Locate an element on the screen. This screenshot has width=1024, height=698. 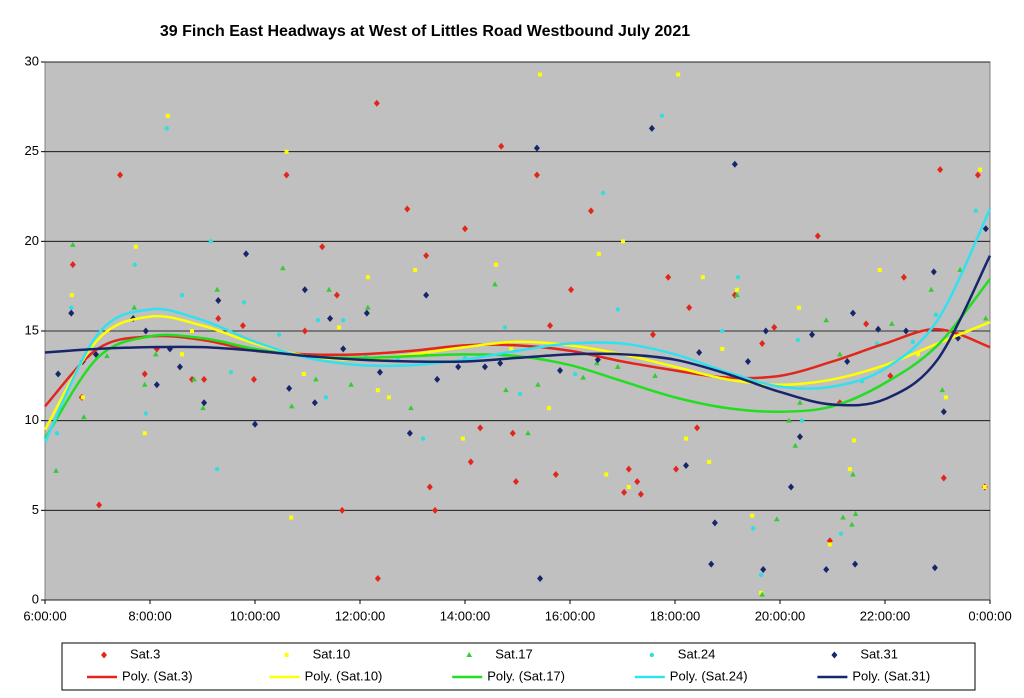
y-tick-label: 20 is located at coordinates (32, 240).